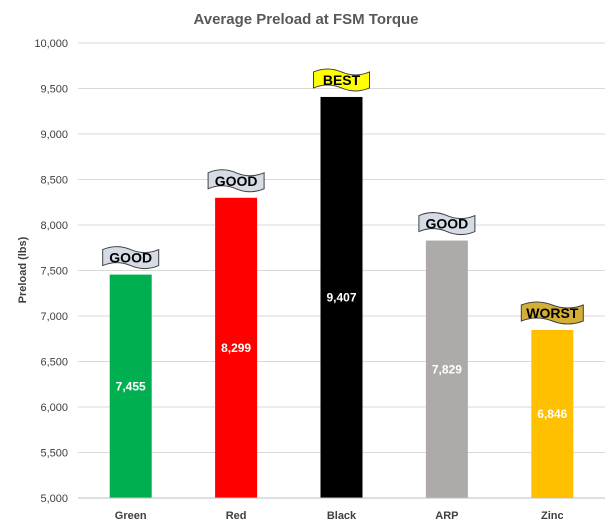 This screenshot has height=528, width=613. Describe the element at coordinates (54, 317) in the screenshot. I see `y-tick-label: 7,000` at that location.